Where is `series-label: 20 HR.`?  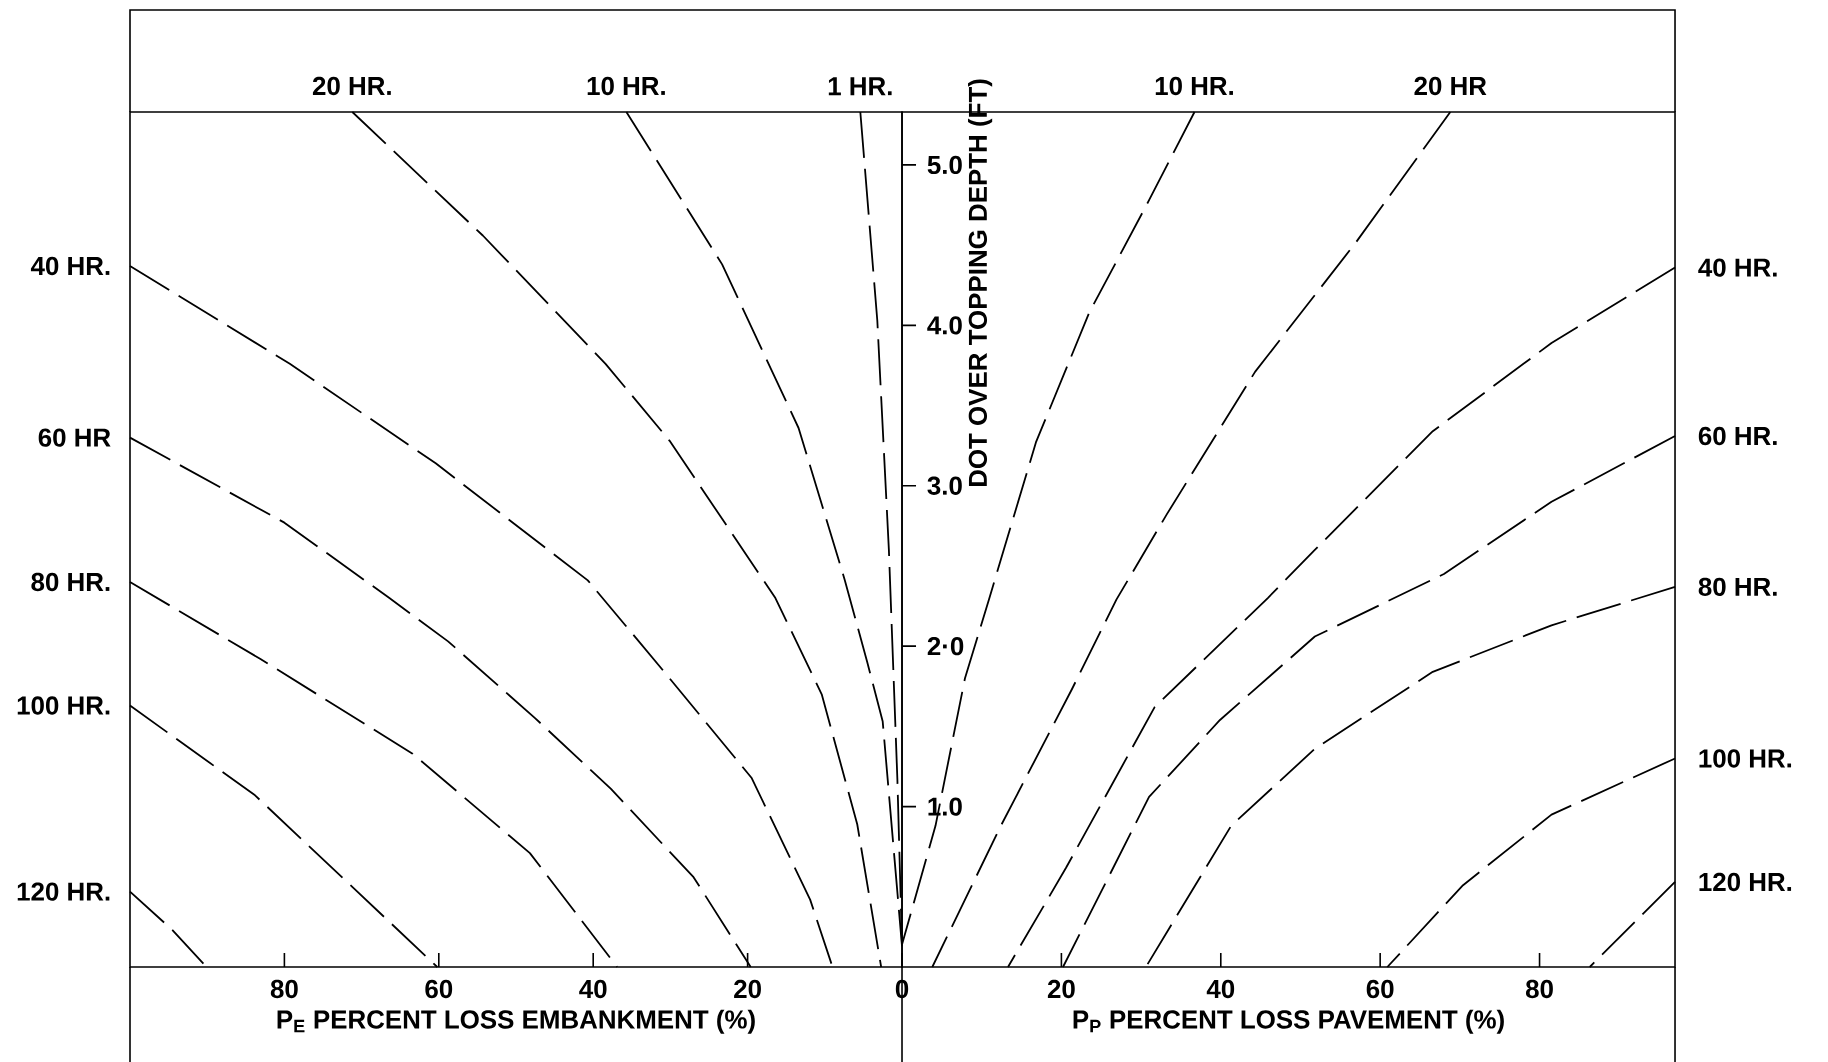
series-label: 20 HR. is located at coordinates (351, 86).